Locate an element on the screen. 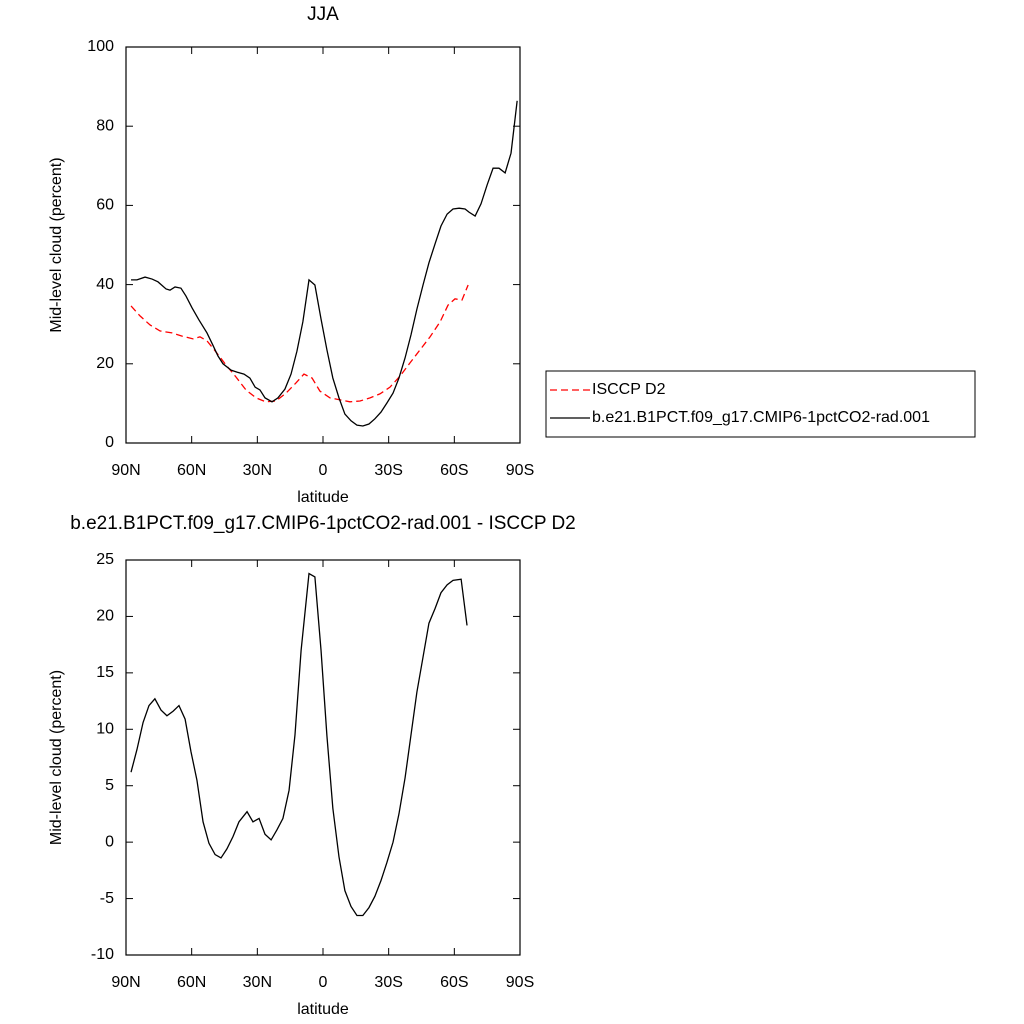 The image size is (1024, 1024). legend-label: ISCCP D2 is located at coordinates (629, 389).